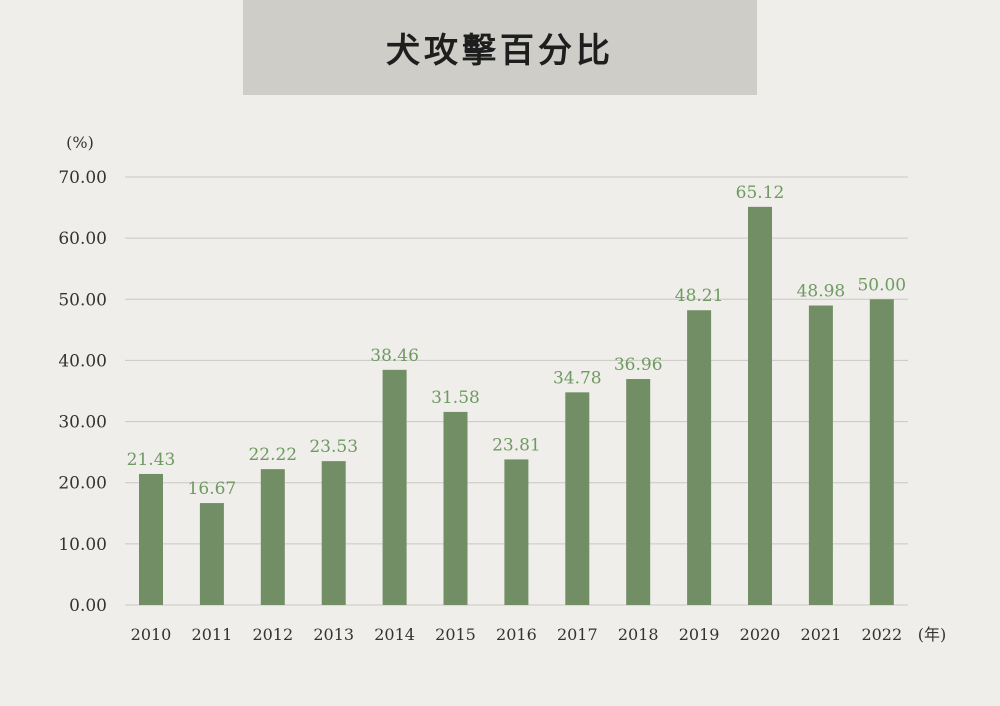 This screenshot has width=1000, height=706. What do you see at coordinates (212, 489) in the screenshot?
I see `data-label: 16.67` at bounding box center [212, 489].